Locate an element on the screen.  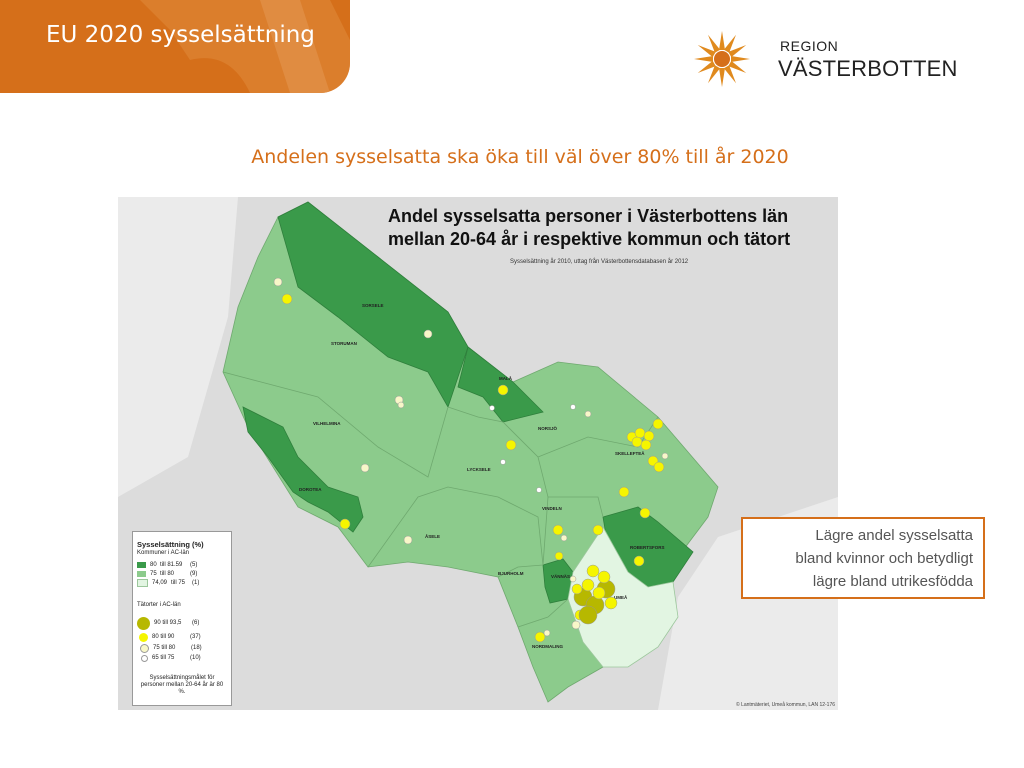
callout-line-1: Lägre andel sysselsatta is located at coordinates (894, 535).